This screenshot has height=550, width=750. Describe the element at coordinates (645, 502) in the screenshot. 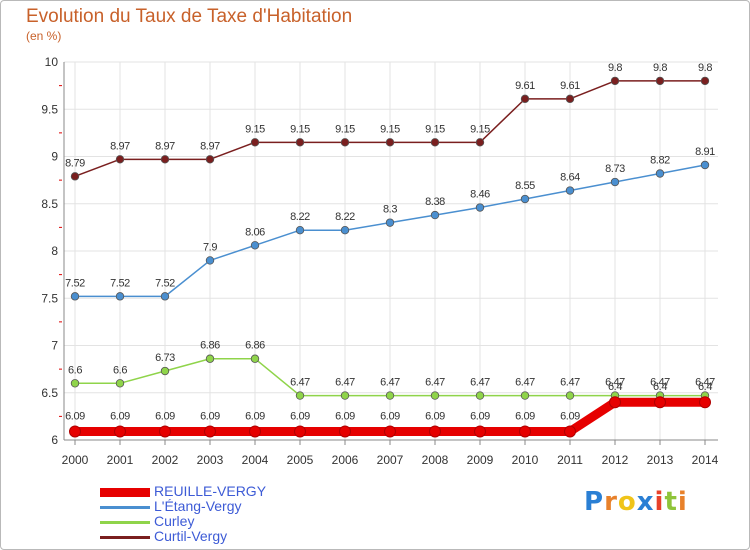

I see `logo-letter: x` at that location.